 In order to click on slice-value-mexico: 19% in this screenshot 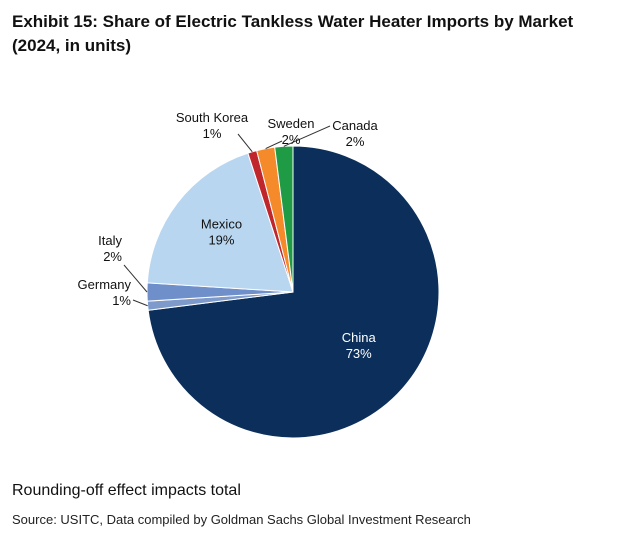, I will do `click(221, 240)`.